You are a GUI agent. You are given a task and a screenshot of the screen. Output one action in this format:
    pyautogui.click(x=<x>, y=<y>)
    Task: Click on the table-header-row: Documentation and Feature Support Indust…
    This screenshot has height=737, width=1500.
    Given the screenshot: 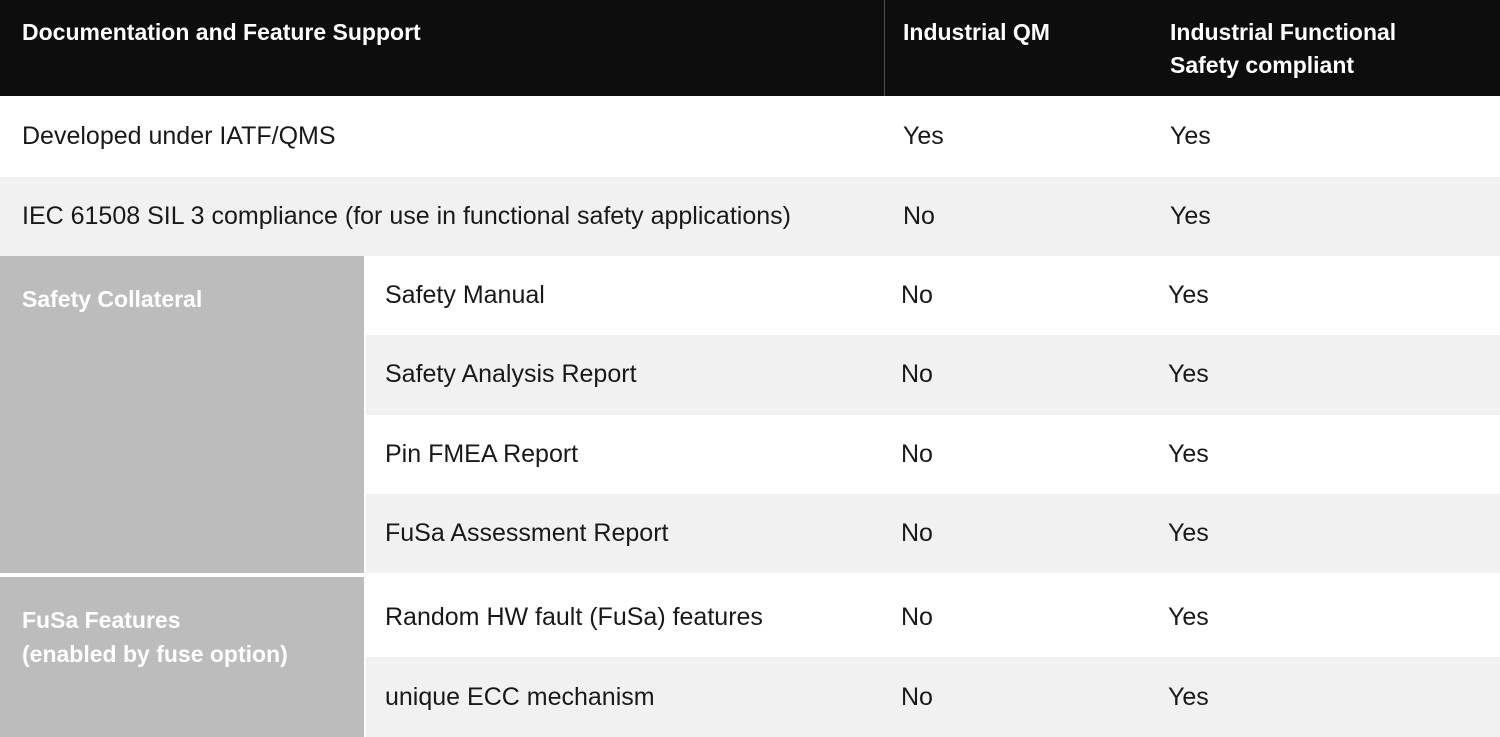 What is the action you would take?
    pyautogui.click(x=750, y=48)
    